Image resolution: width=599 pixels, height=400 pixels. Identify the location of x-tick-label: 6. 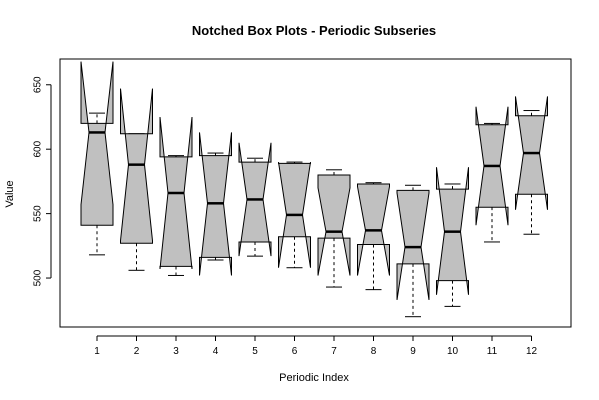
(295, 351).